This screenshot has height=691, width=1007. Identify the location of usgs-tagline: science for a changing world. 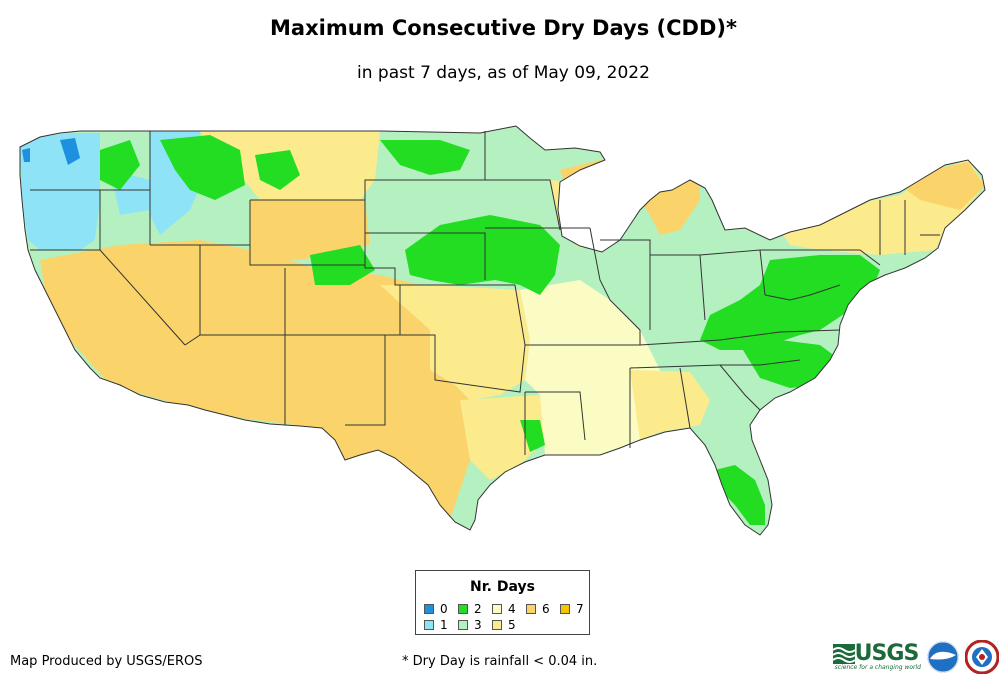
(877, 667).